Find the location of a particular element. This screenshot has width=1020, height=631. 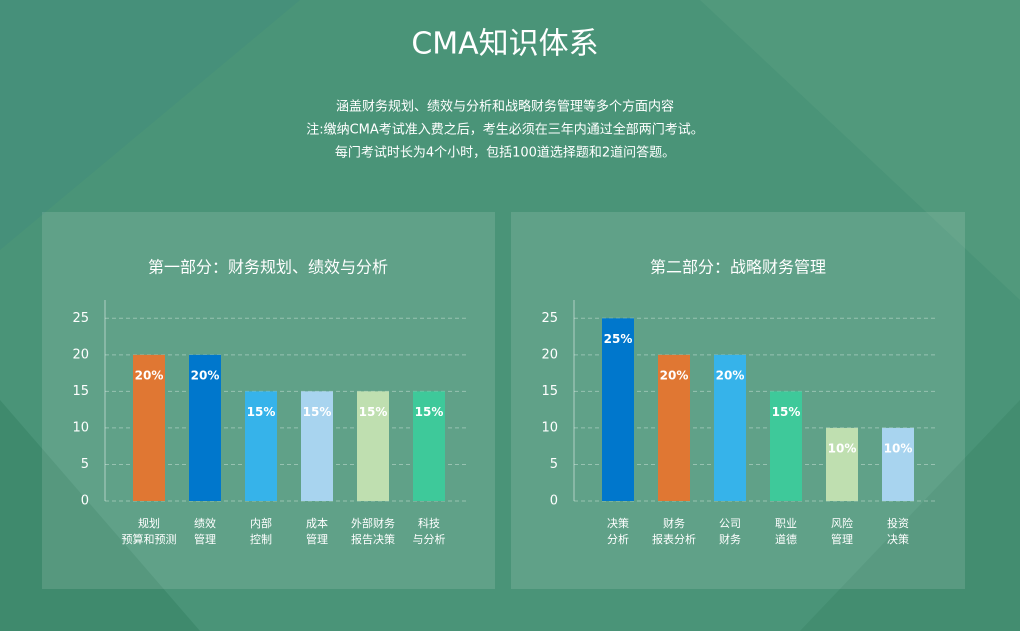

subtitle: 每门考试时长为4个小时，包括100道选择题和2道问答题。 is located at coordinates (505, 153).